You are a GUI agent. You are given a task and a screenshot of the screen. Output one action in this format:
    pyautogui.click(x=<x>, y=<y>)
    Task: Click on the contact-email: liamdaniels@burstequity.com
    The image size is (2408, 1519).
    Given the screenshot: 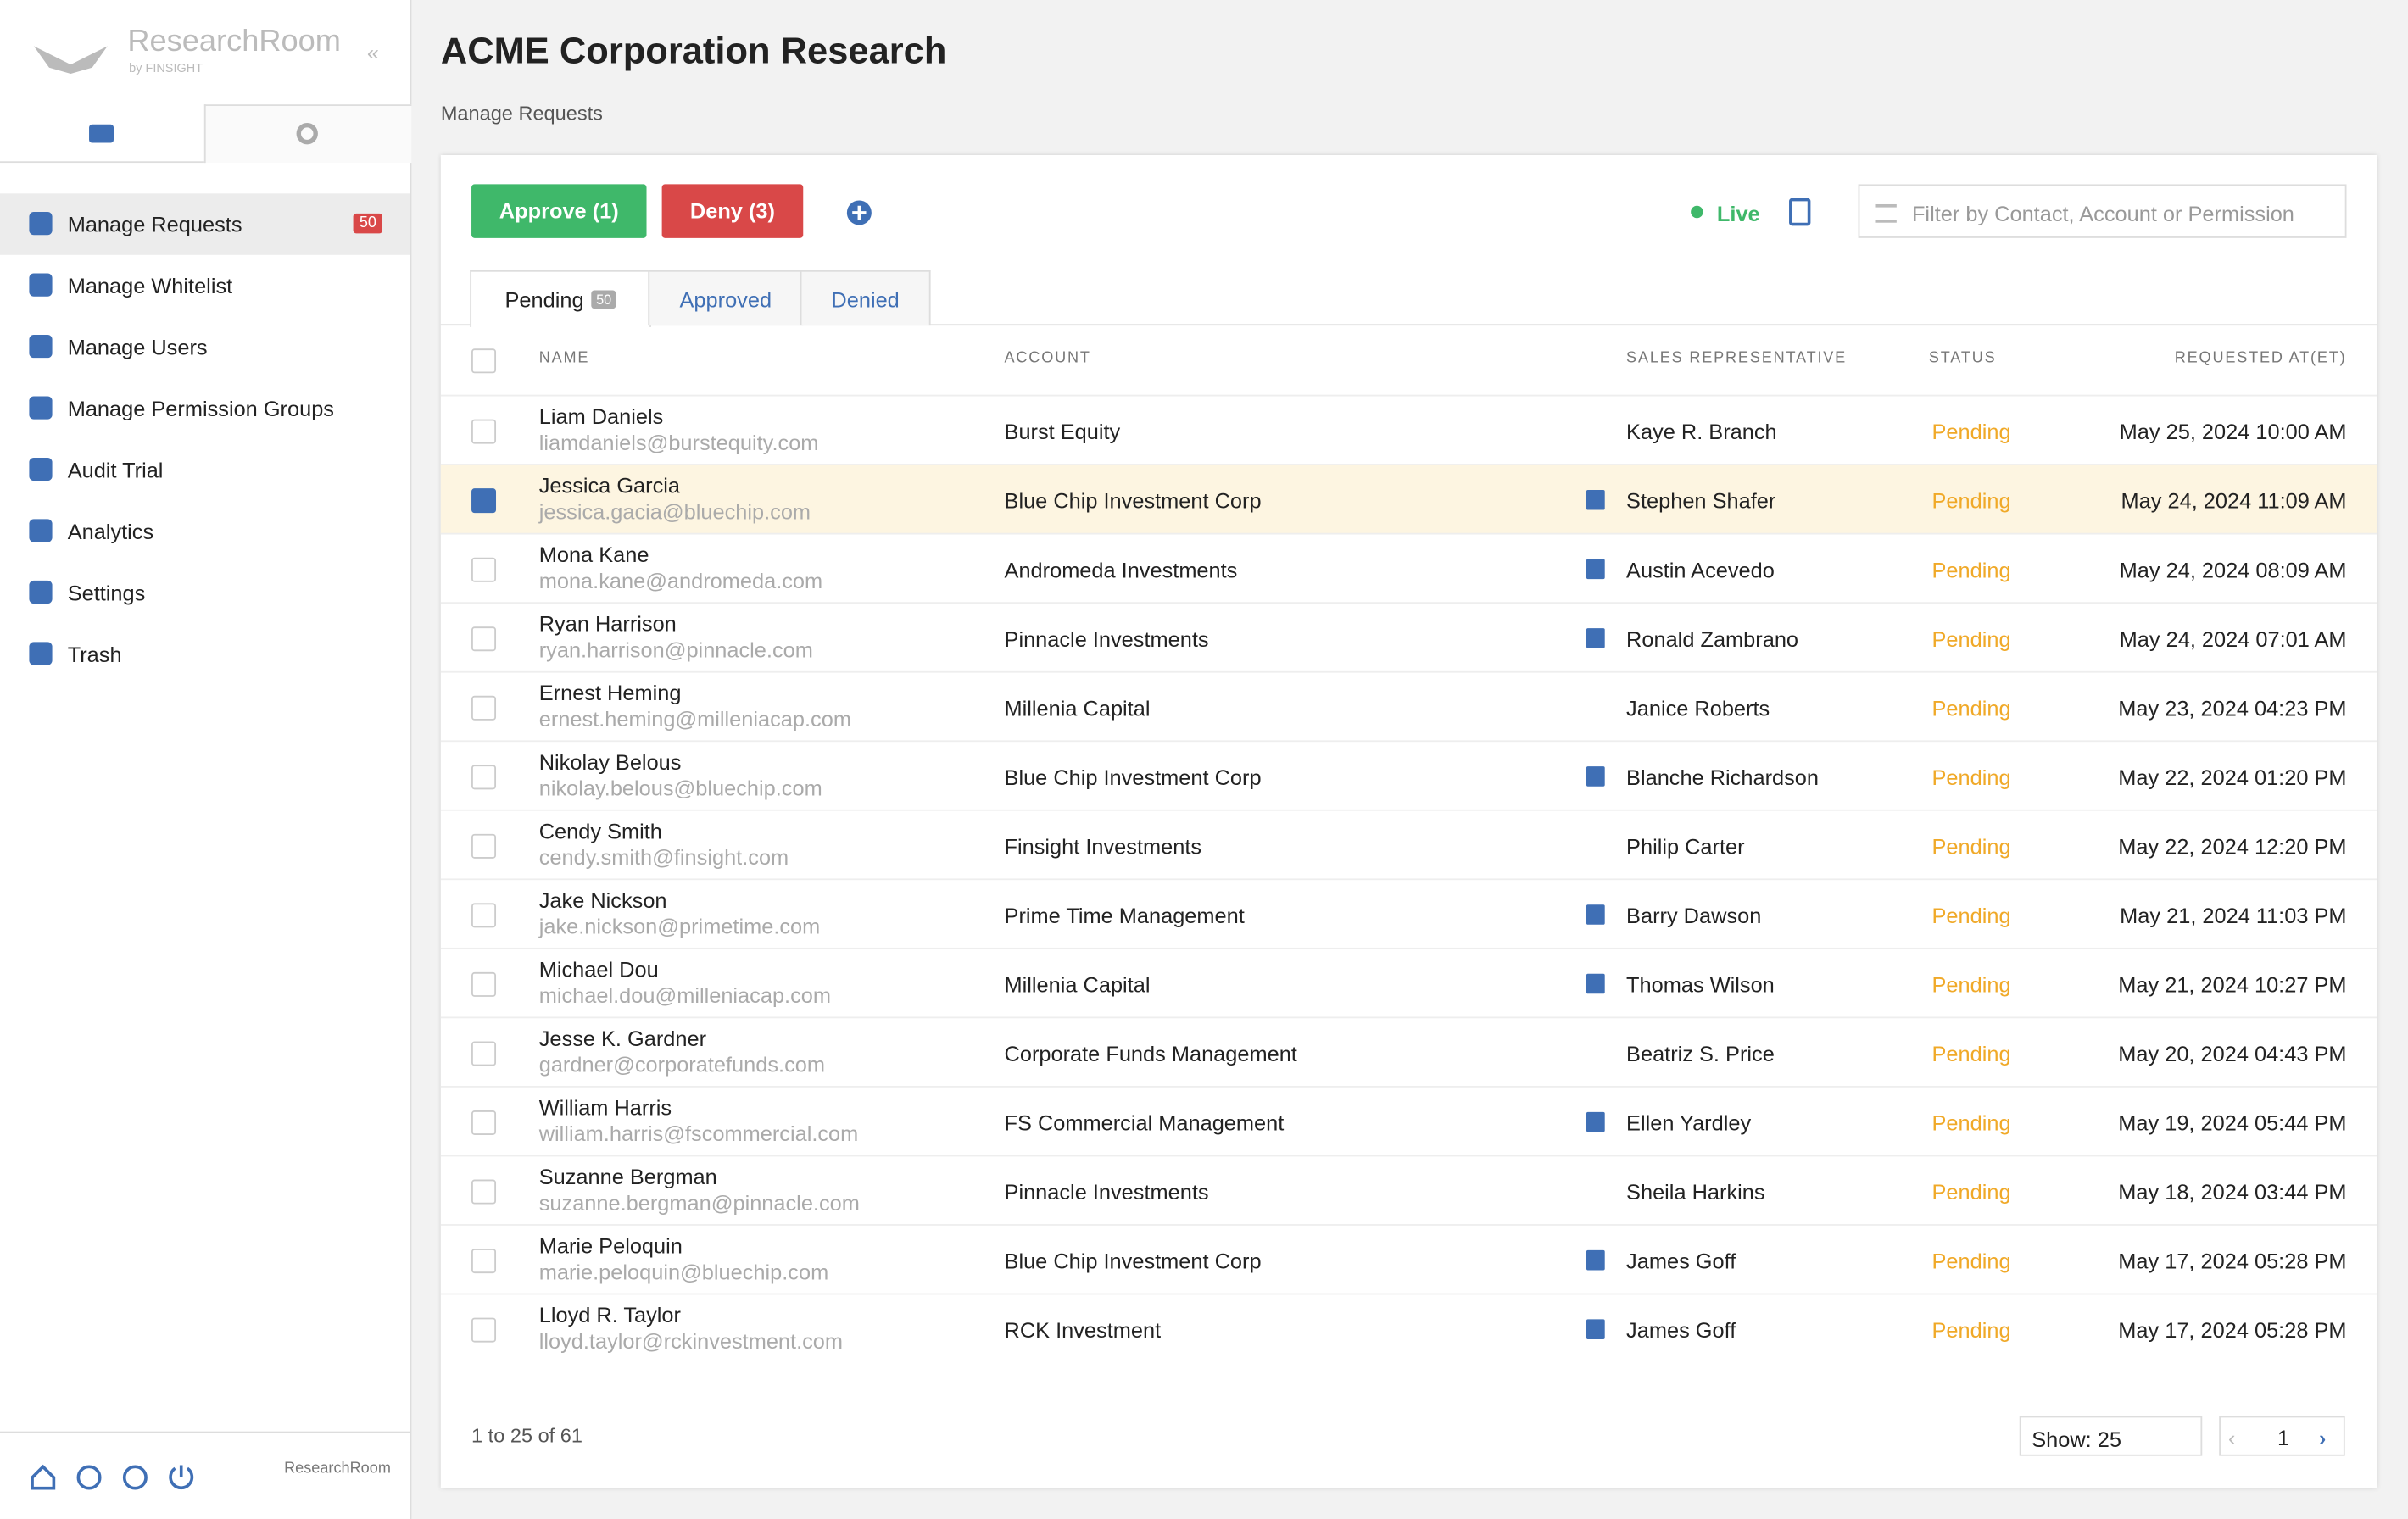 What is the action you would take?
    pyautogui.click(x=678, y=443)
    